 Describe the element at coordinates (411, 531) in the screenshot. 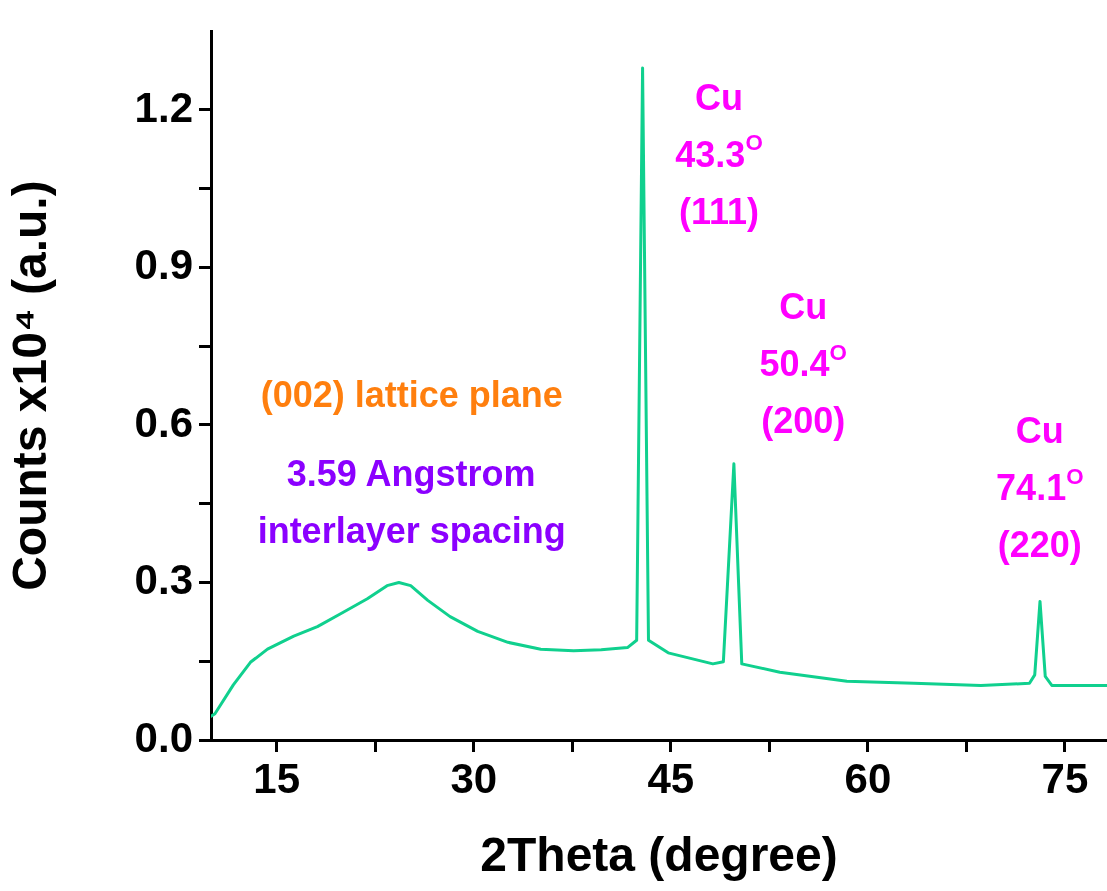

I see `annotation: interlayer spacing` at that location.